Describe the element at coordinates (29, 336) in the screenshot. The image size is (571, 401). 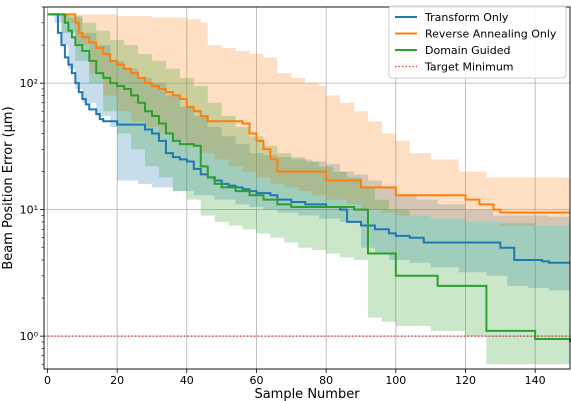
I see `y-tick-label: 10⁰` at that location.